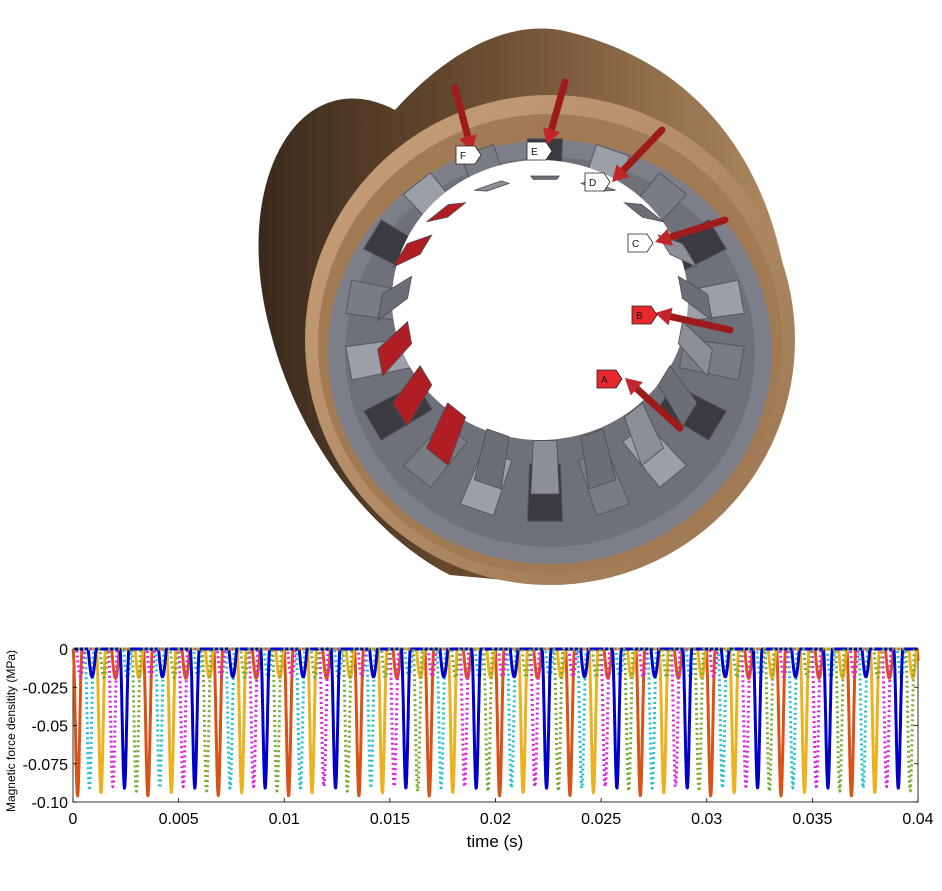 The width and height of the screenshot is (942, 891). Describe the element at coordinates (463, 156) in the screenshot. I see `tooth-label-text: F` at that location.